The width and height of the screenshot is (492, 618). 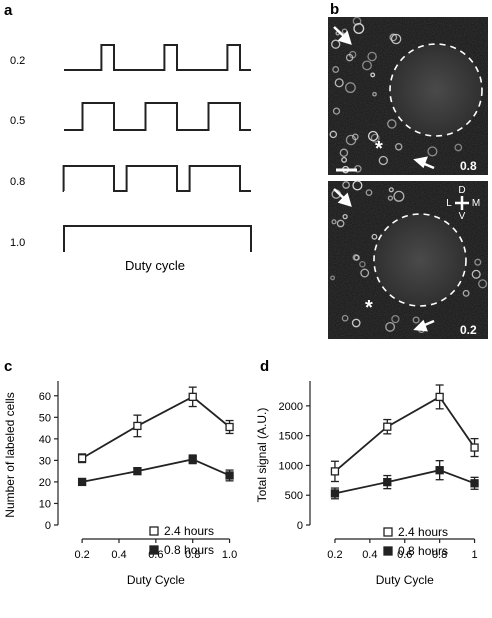 What do you see at coordinates (45, 397) in the screenshot?
I see `y-tick-label: 60` at bounding box center [45, 397].